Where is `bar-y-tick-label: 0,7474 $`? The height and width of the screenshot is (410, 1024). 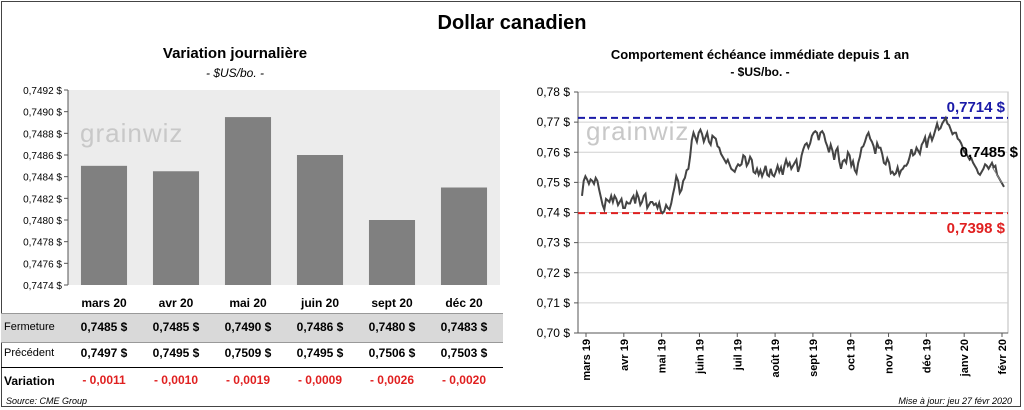
bar-y-tick-label: 0,7474 $ is located at coordinates (42, 286).